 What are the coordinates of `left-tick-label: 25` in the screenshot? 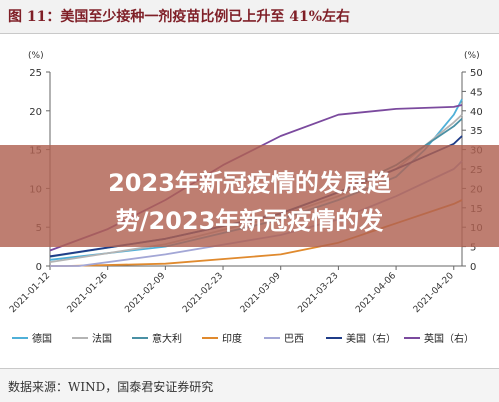 It's located at (35, 73).